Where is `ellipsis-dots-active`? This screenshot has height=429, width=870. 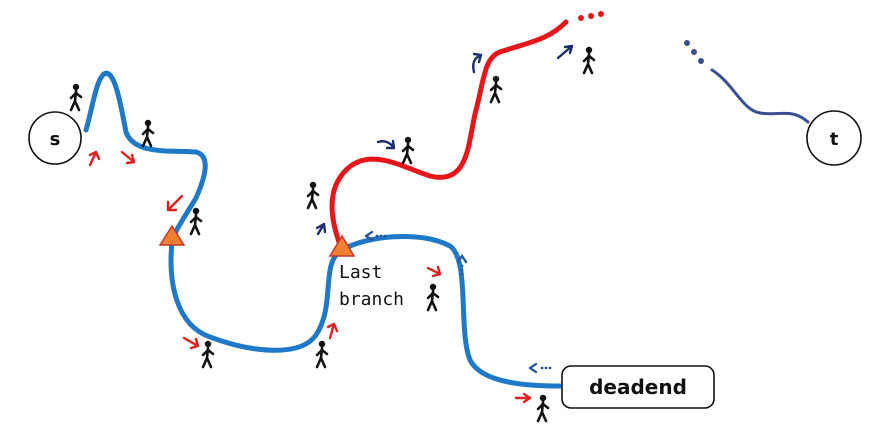
ellipsis-dots-active is located at coordinates (591, 16).